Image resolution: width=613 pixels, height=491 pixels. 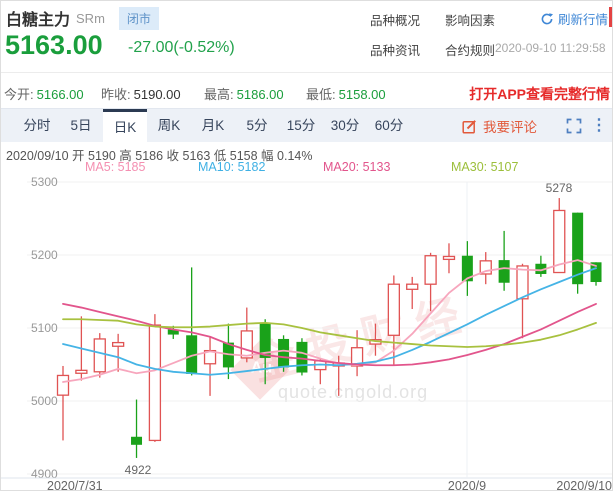 What do you see at coordinates (389, 125) in the screenshot?
I see `tab-60min: 60分` at bounding box center [389, 125].